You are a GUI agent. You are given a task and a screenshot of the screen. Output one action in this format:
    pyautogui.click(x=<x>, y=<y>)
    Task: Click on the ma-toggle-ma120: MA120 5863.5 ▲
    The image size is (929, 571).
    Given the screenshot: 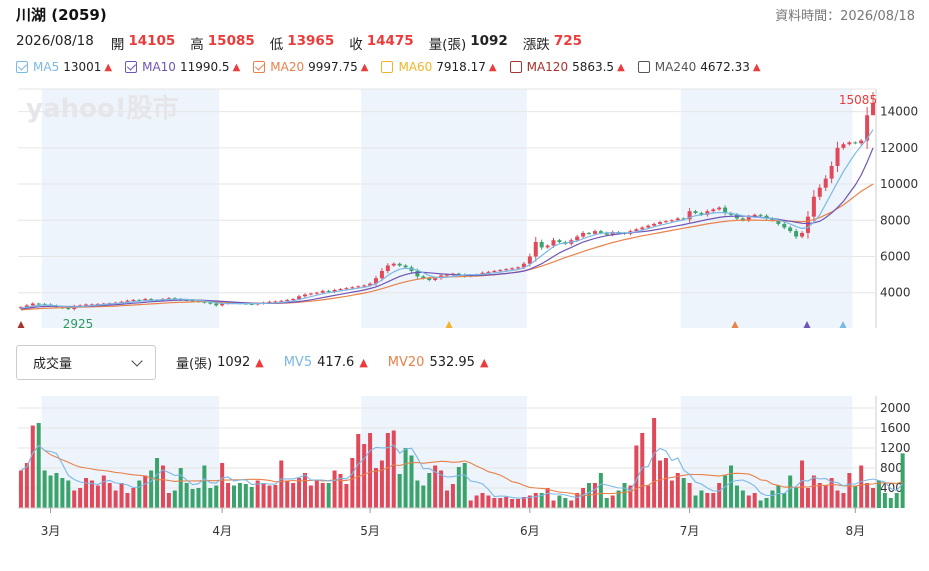 What is the action you would take?
    pyautogui.click(x=567, y=67)
    